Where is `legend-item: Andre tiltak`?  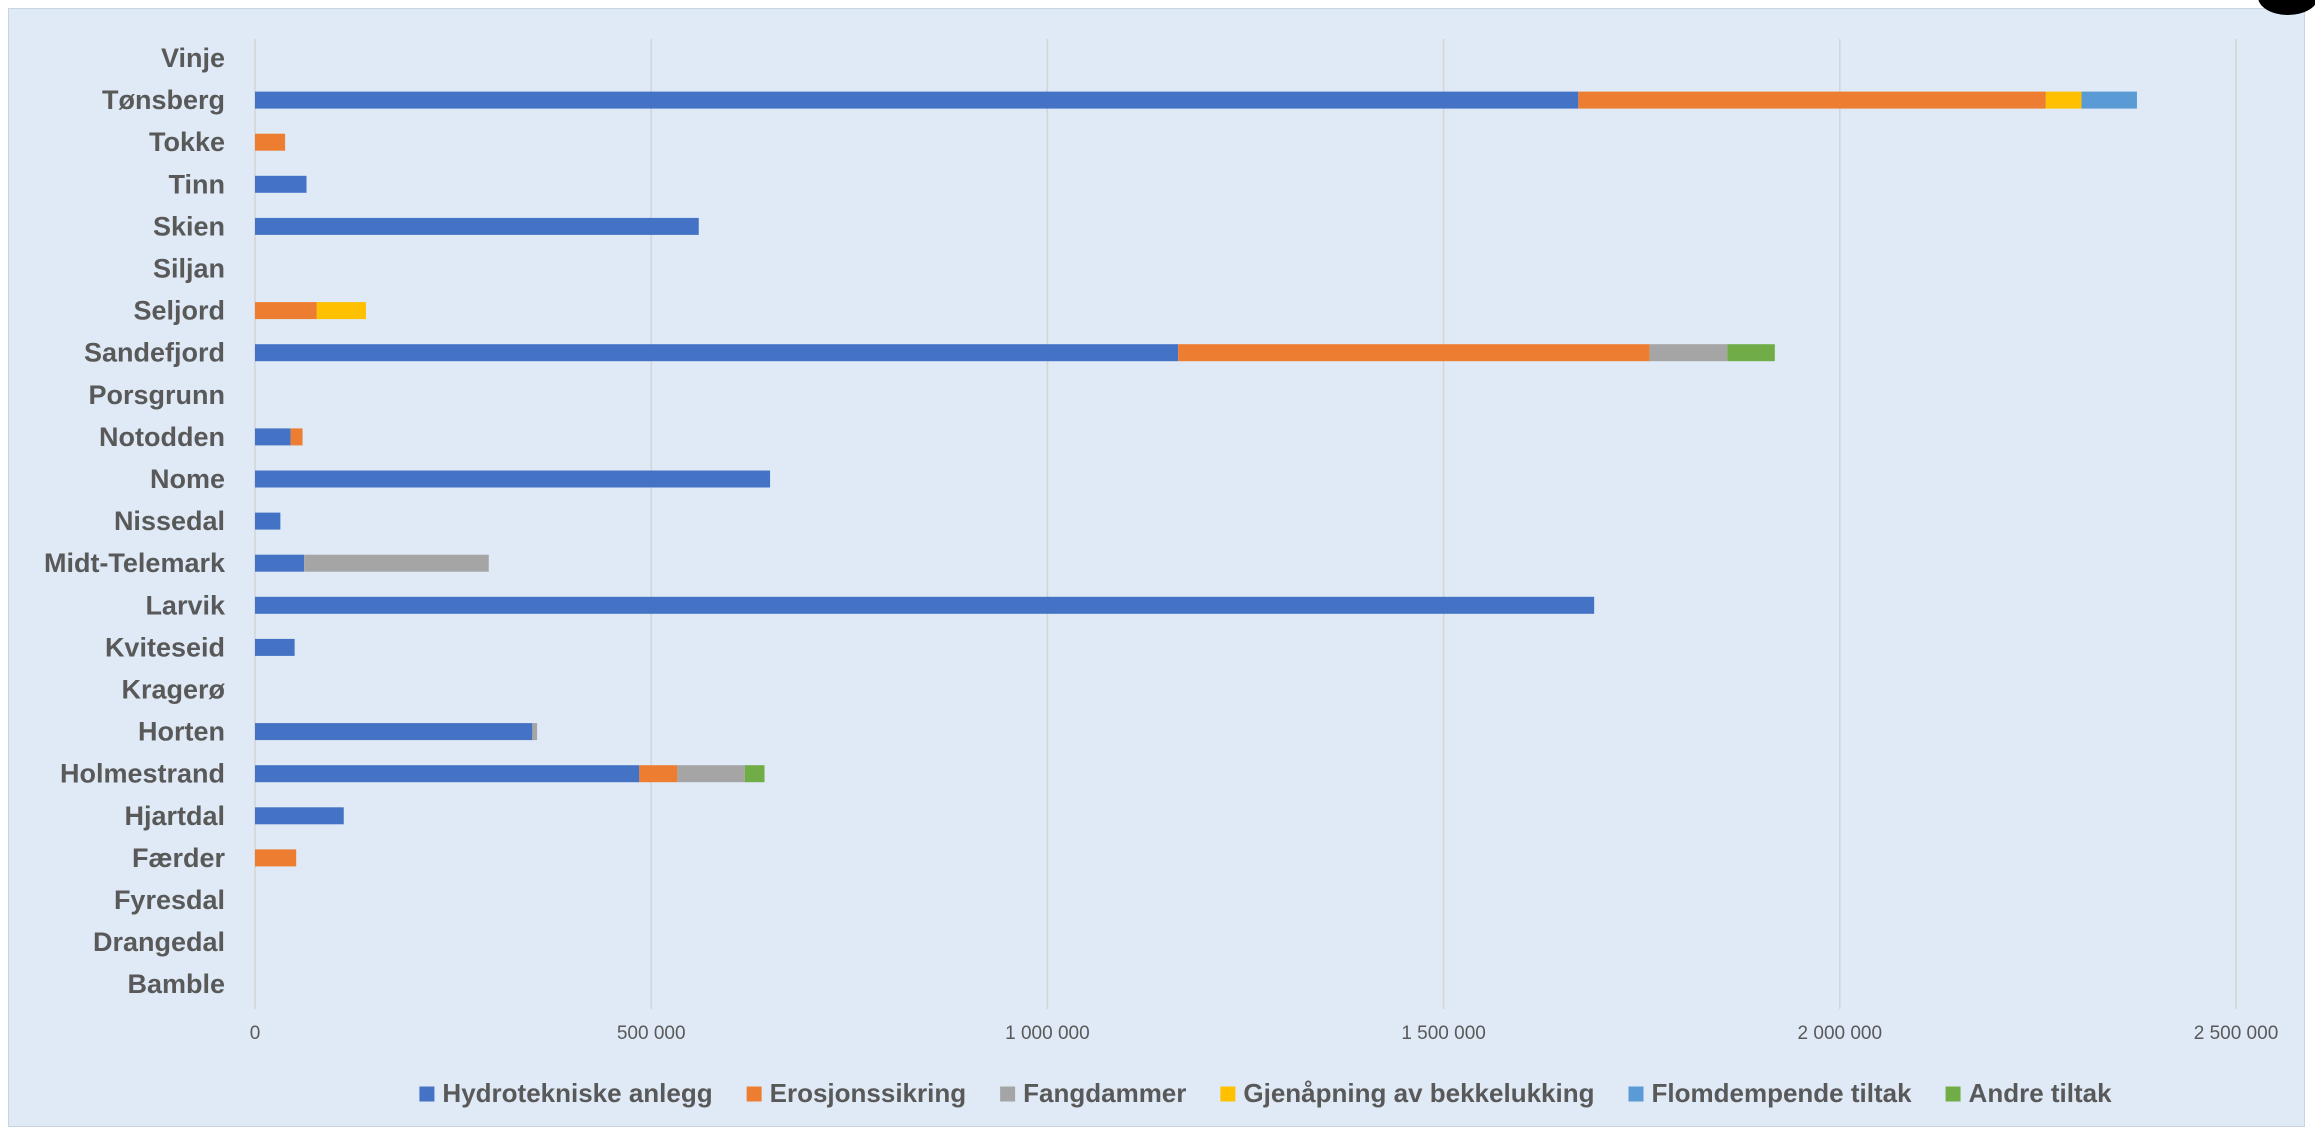
legend-item: Andre tiltak is located at coordinates (2029, 1093).